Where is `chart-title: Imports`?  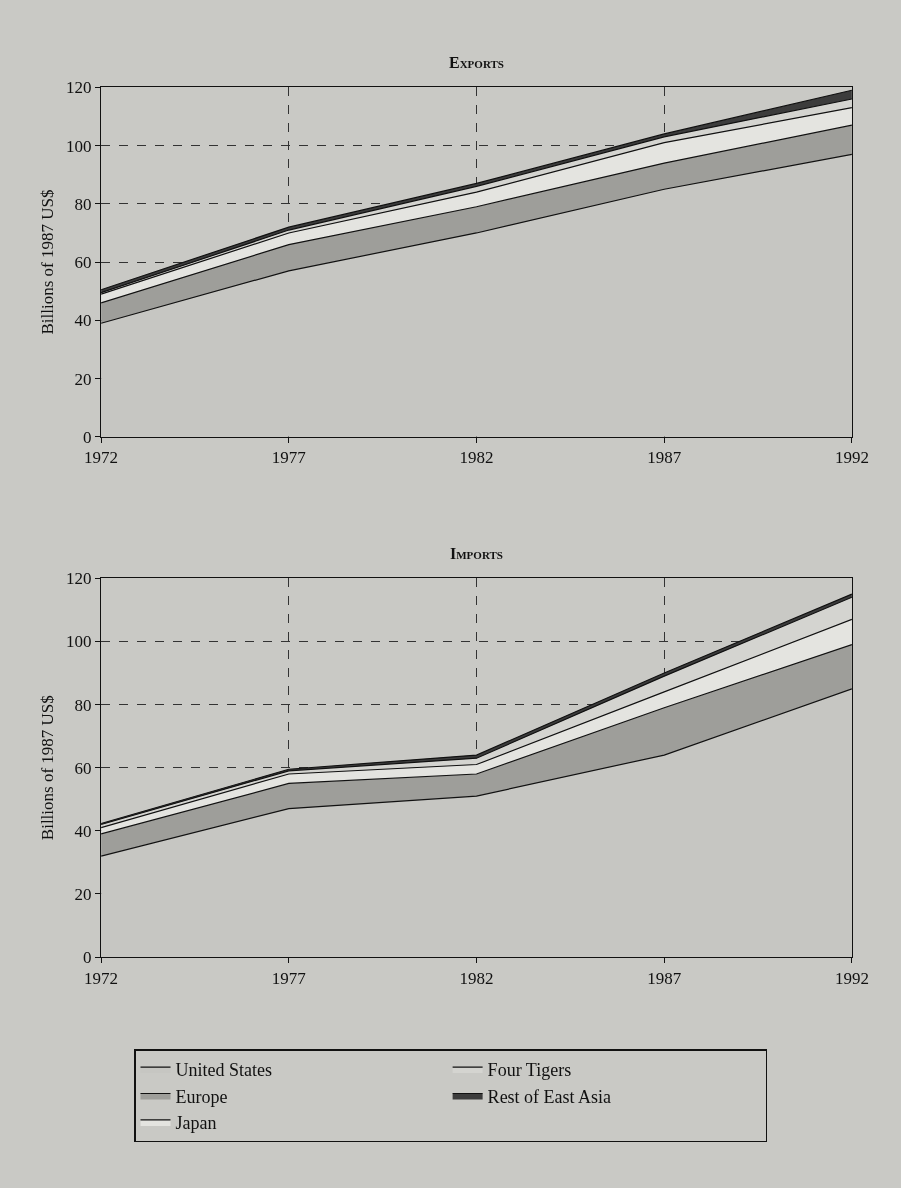 chart-title: Imports is located at coordinates (476, 553).